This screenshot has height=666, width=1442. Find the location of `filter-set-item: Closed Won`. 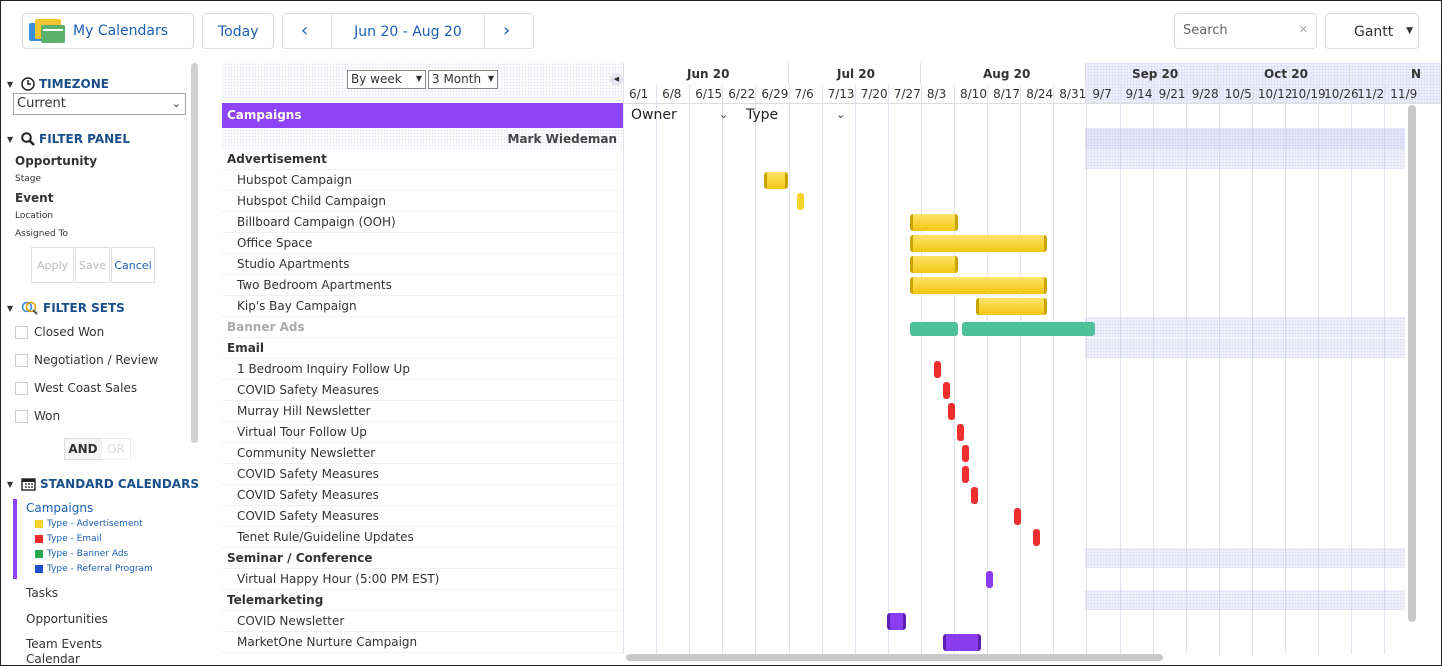

filter-set-item: Closed Won is located at coordinates (59, 332).